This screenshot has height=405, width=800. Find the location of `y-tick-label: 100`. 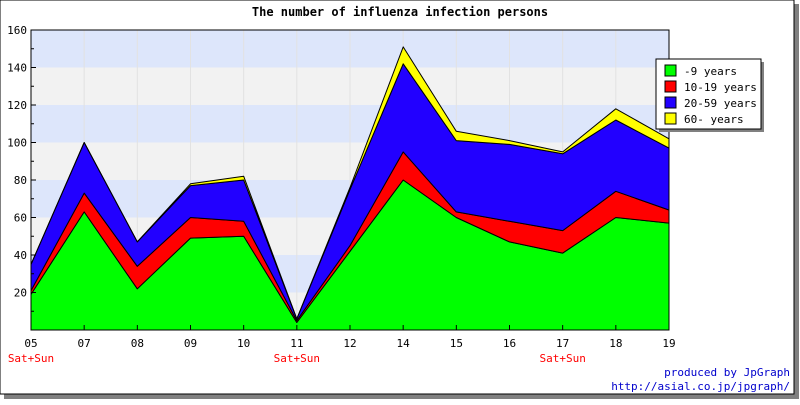

y-tick-label: 100 is located at coordinates (17, 143).